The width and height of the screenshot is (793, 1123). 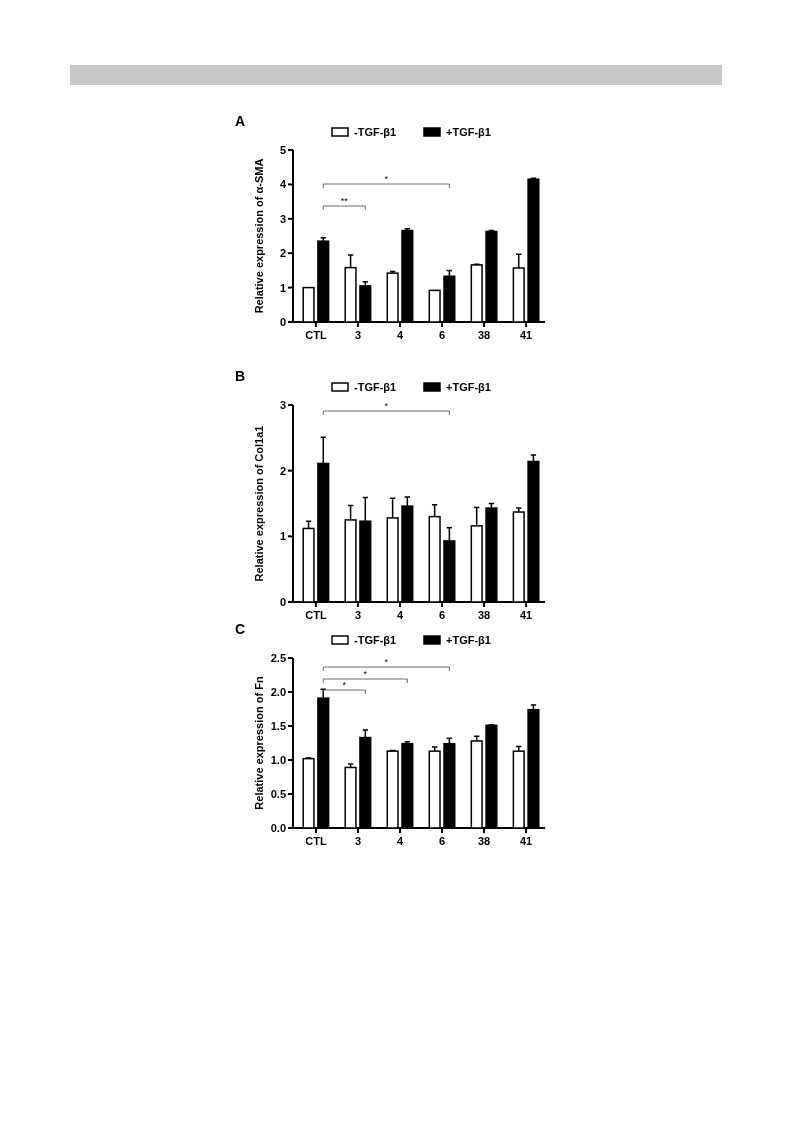 What do you see at coordinates (282, 150) in the screenshot?
I see `y-tick-label: 5` at bounding box center [282, 150].